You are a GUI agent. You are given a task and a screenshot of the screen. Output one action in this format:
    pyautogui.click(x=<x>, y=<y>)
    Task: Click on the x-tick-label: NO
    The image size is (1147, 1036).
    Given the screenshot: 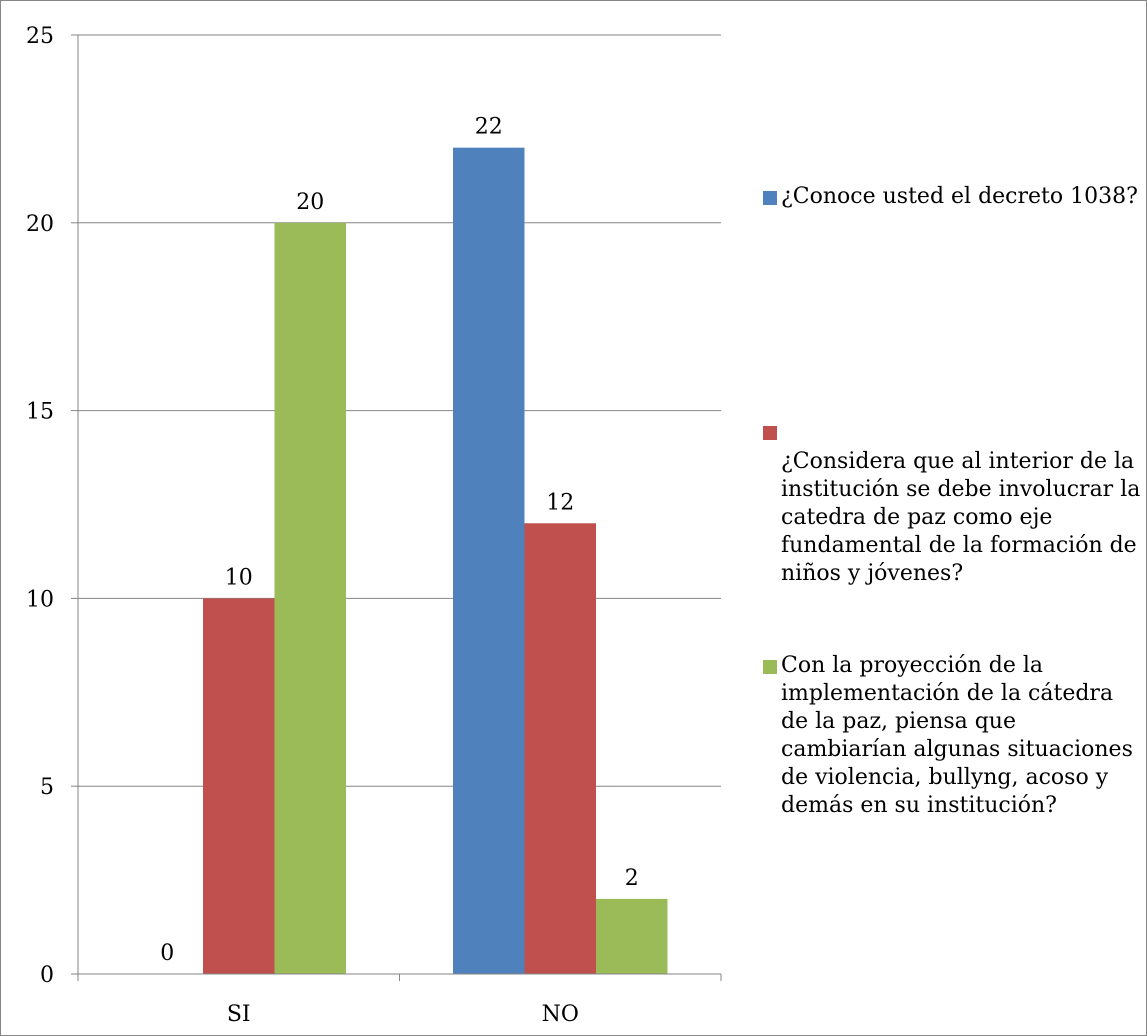 What is the action you would take?
    pyautogui.click(x=560, y=1014)
    